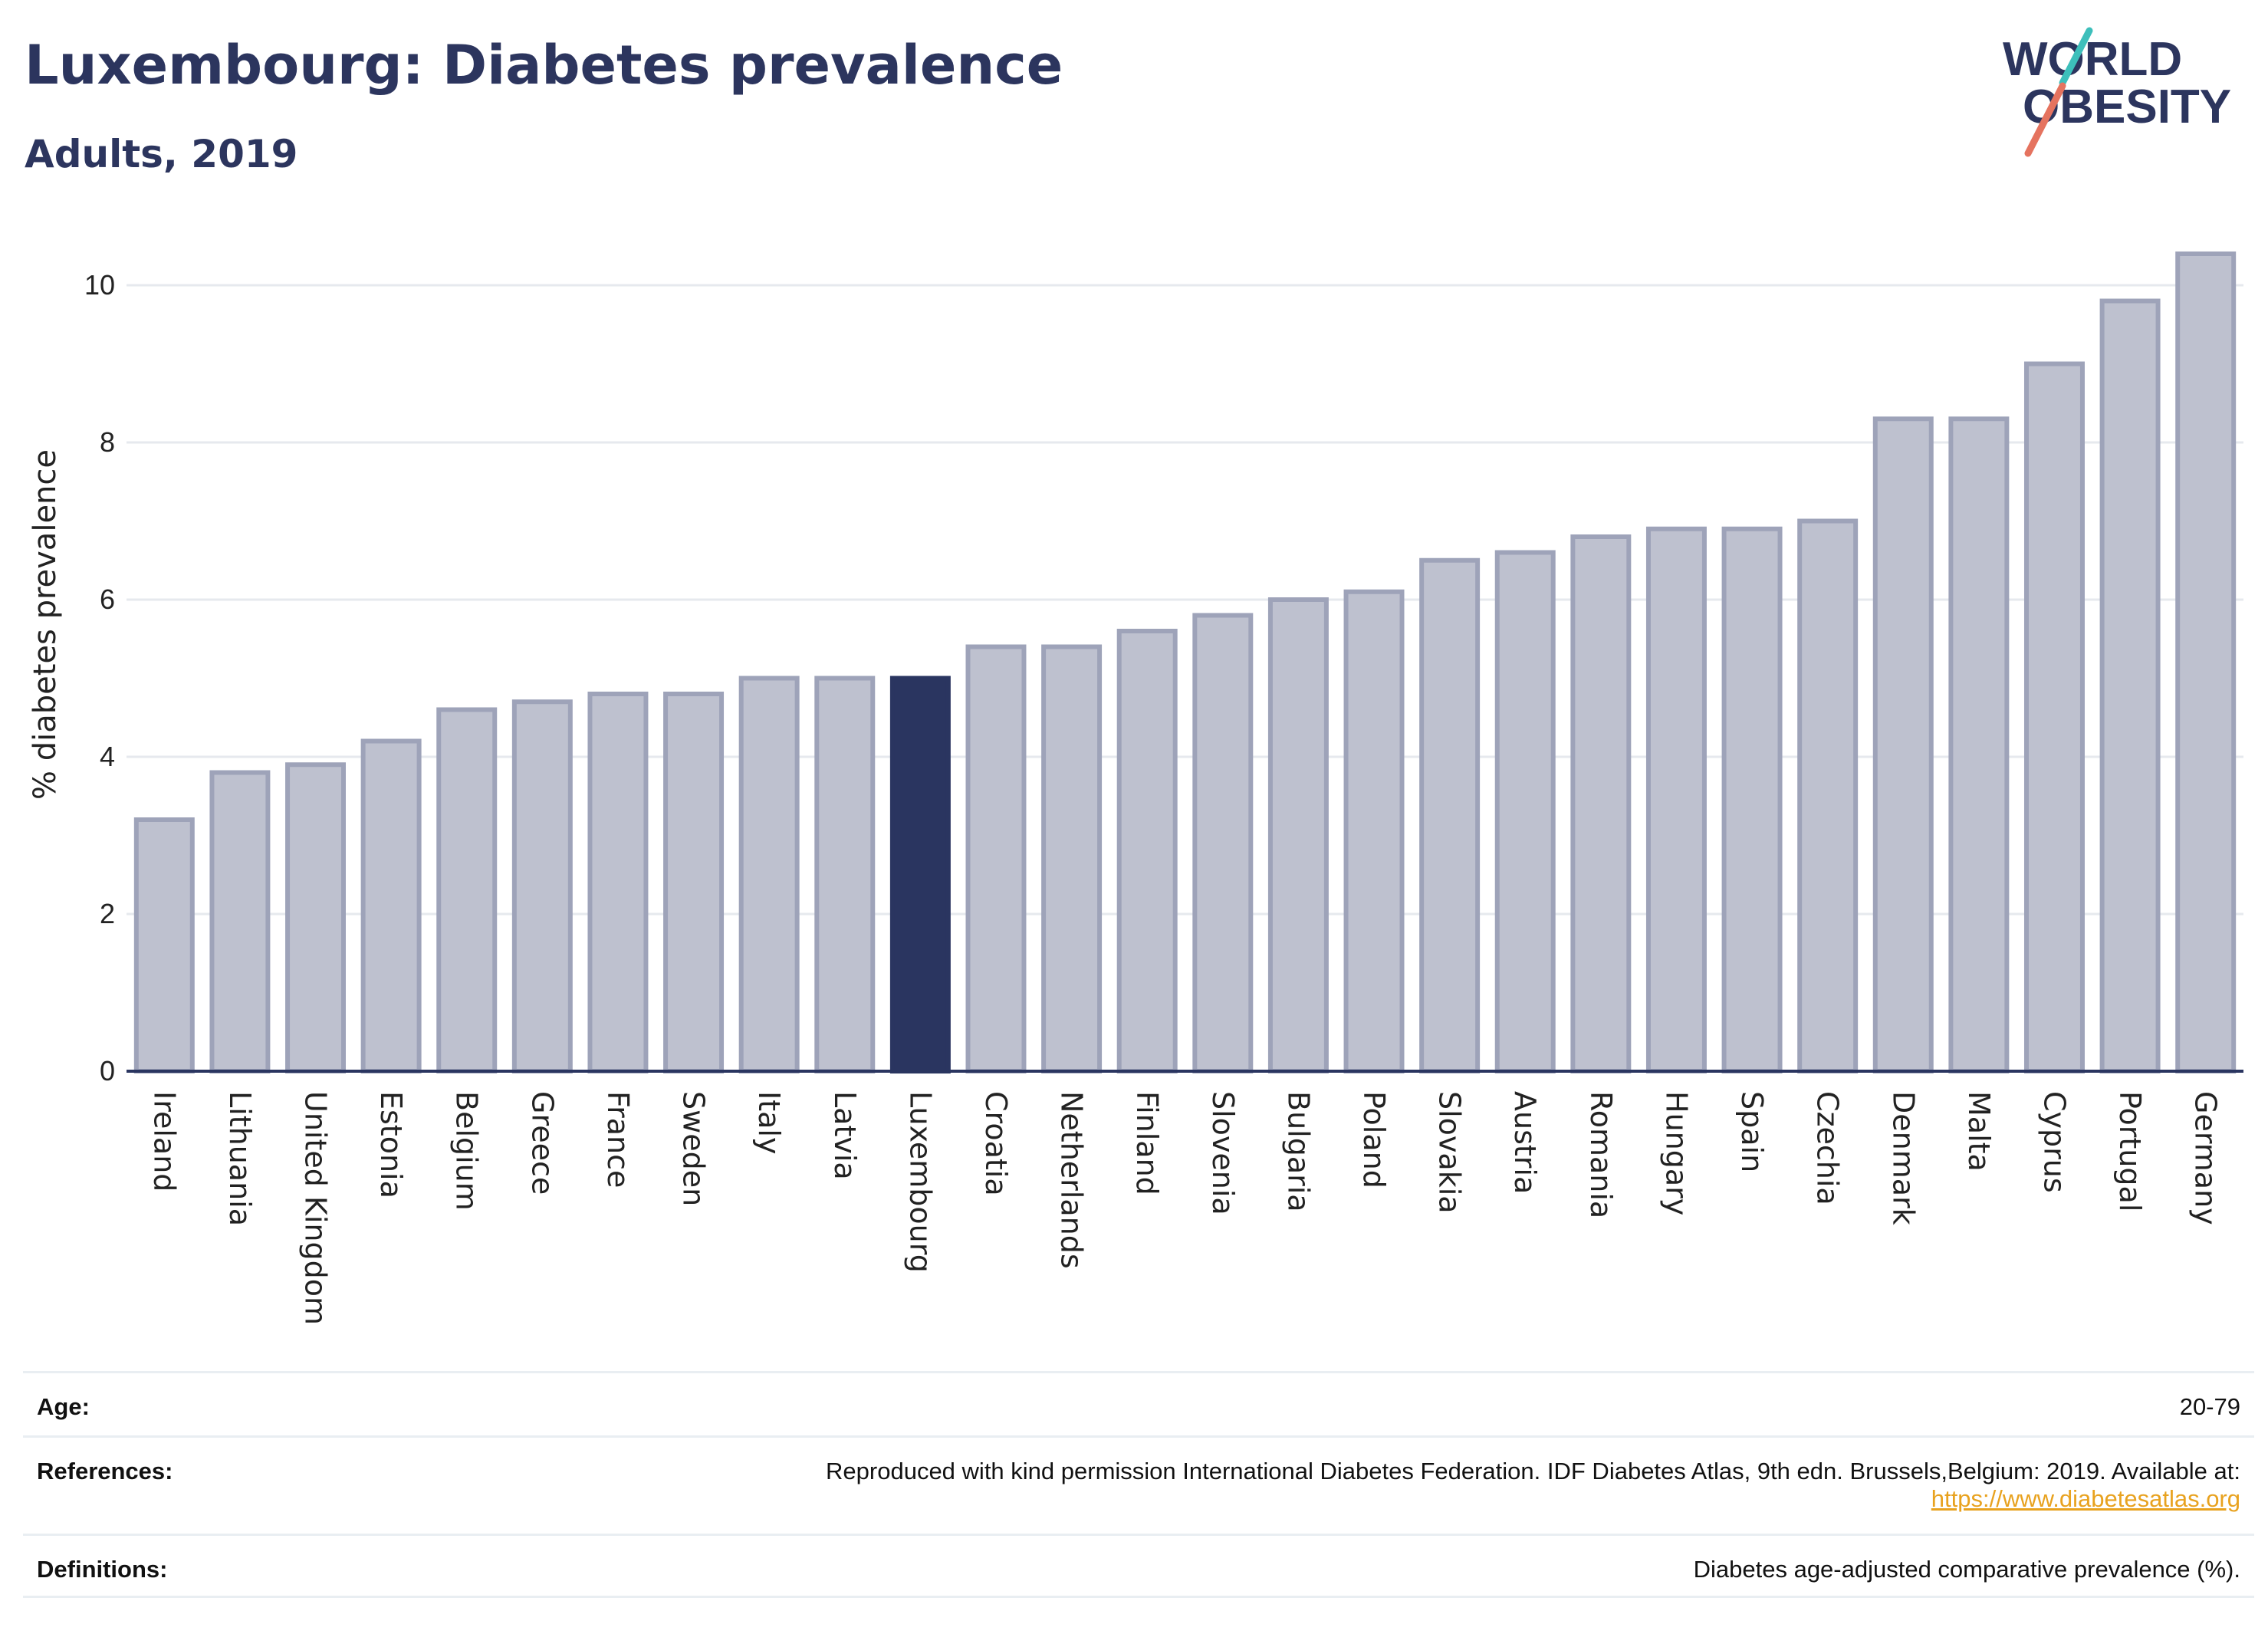 Image resolution: width=2268 pixels, height=1634 pixels. Describe the element at coordinates (920, 875) in the screenshot. I see `bar-luxembourg` at that location.